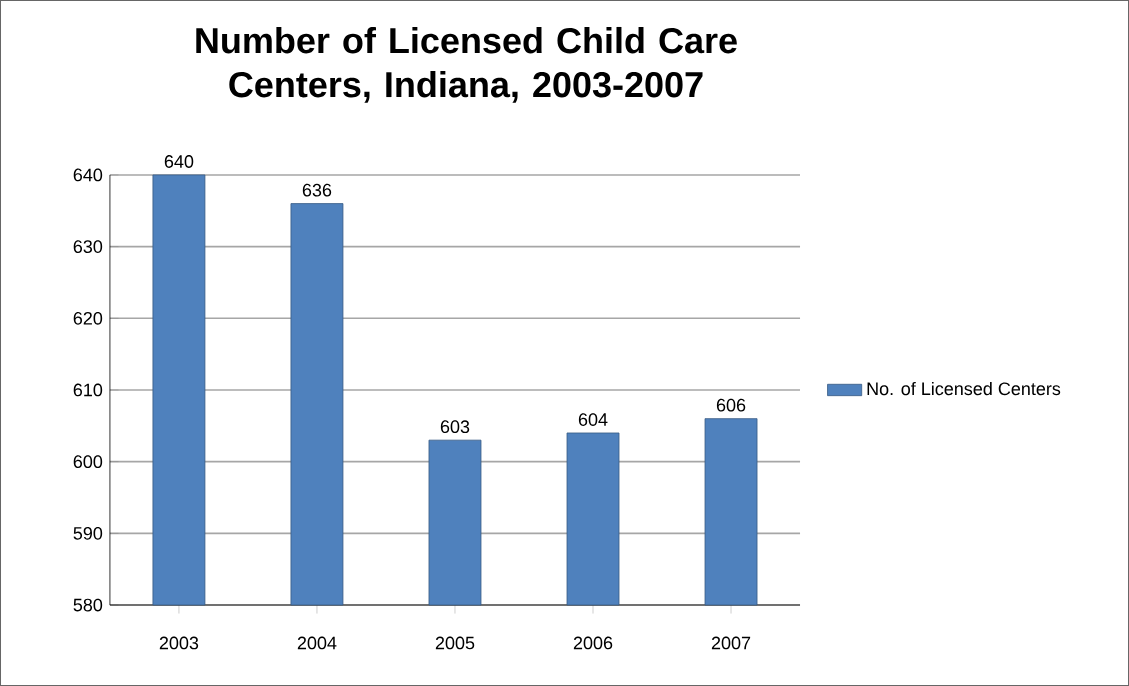 This screenshot has height=686, width=1129. What do you see at coordinates (88, 175) in the screenshot?
I see `y-tick-label: 640` at bounding box center [88, 175].